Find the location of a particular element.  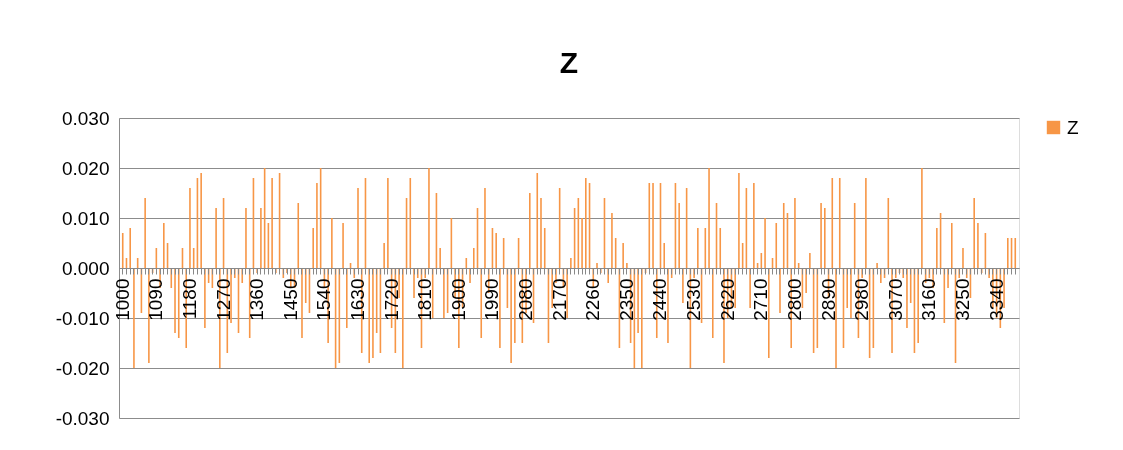

x-tick-label: 1180 is located at coordinates (189, 299).